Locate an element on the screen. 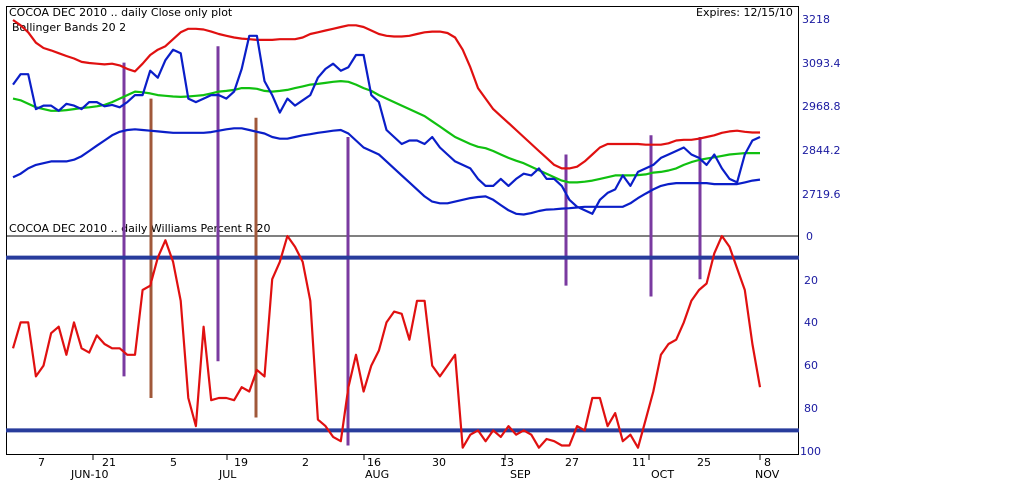  x-month-label: OCT is located at coordinates (662, 474).